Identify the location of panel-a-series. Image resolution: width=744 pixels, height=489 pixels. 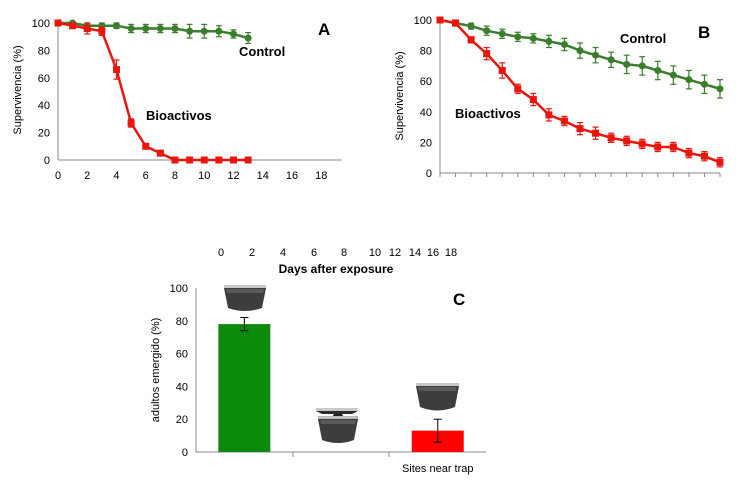
(153, 91).